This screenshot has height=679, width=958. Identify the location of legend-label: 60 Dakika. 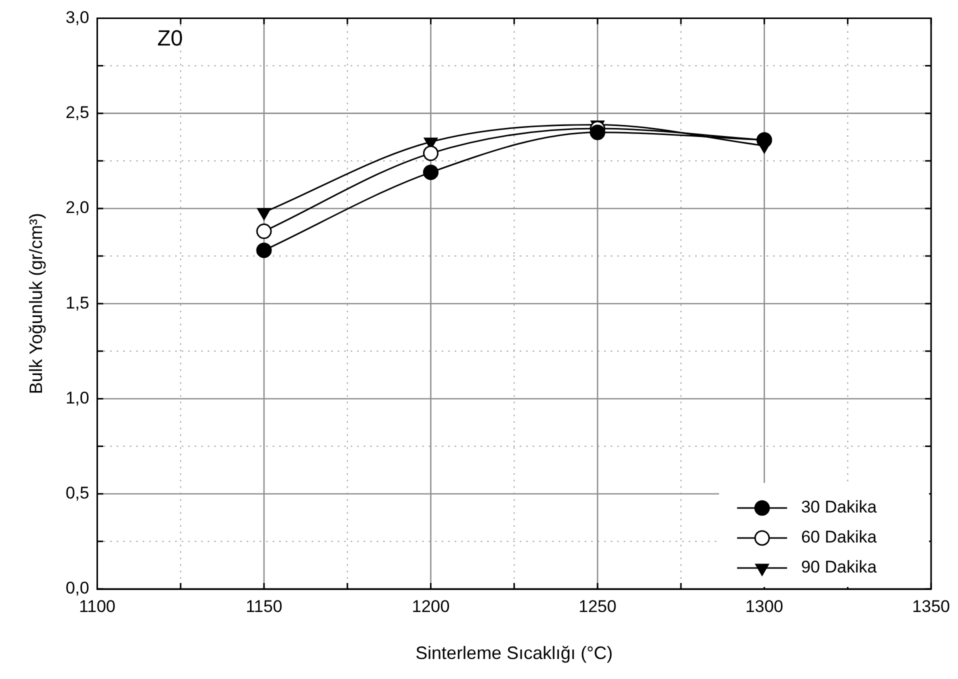
(839, 537).